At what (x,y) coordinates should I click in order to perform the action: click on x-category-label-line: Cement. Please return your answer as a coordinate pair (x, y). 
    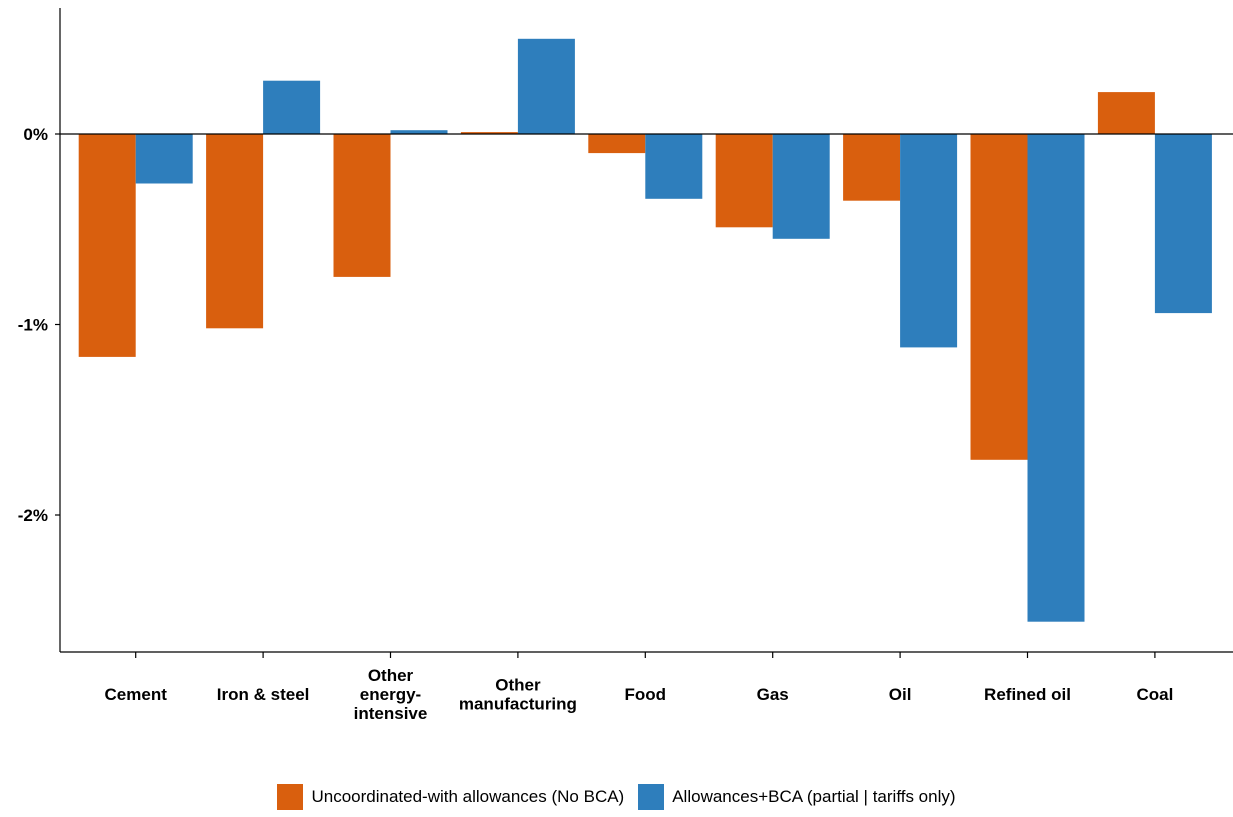
    Looking at the image, I should click on (136, 694).